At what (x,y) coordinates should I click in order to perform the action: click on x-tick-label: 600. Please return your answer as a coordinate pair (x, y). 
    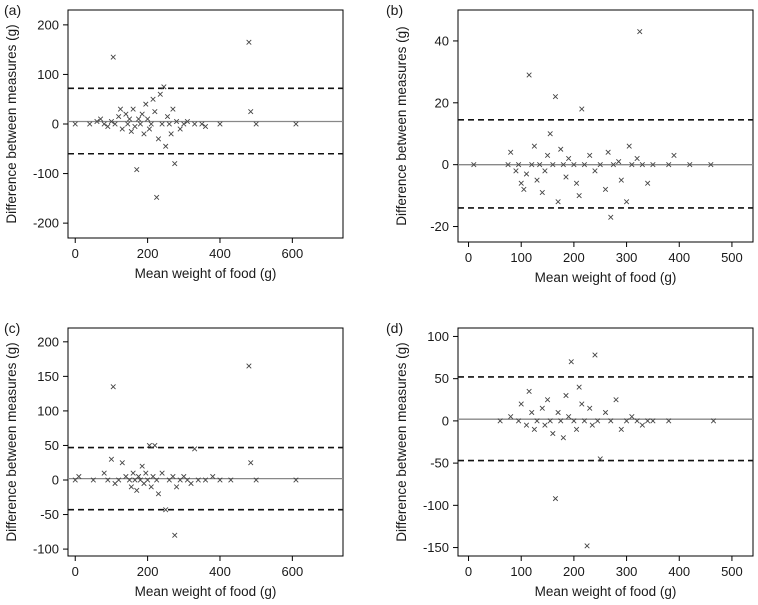
    Looking at the image, I should click on (292, 571).